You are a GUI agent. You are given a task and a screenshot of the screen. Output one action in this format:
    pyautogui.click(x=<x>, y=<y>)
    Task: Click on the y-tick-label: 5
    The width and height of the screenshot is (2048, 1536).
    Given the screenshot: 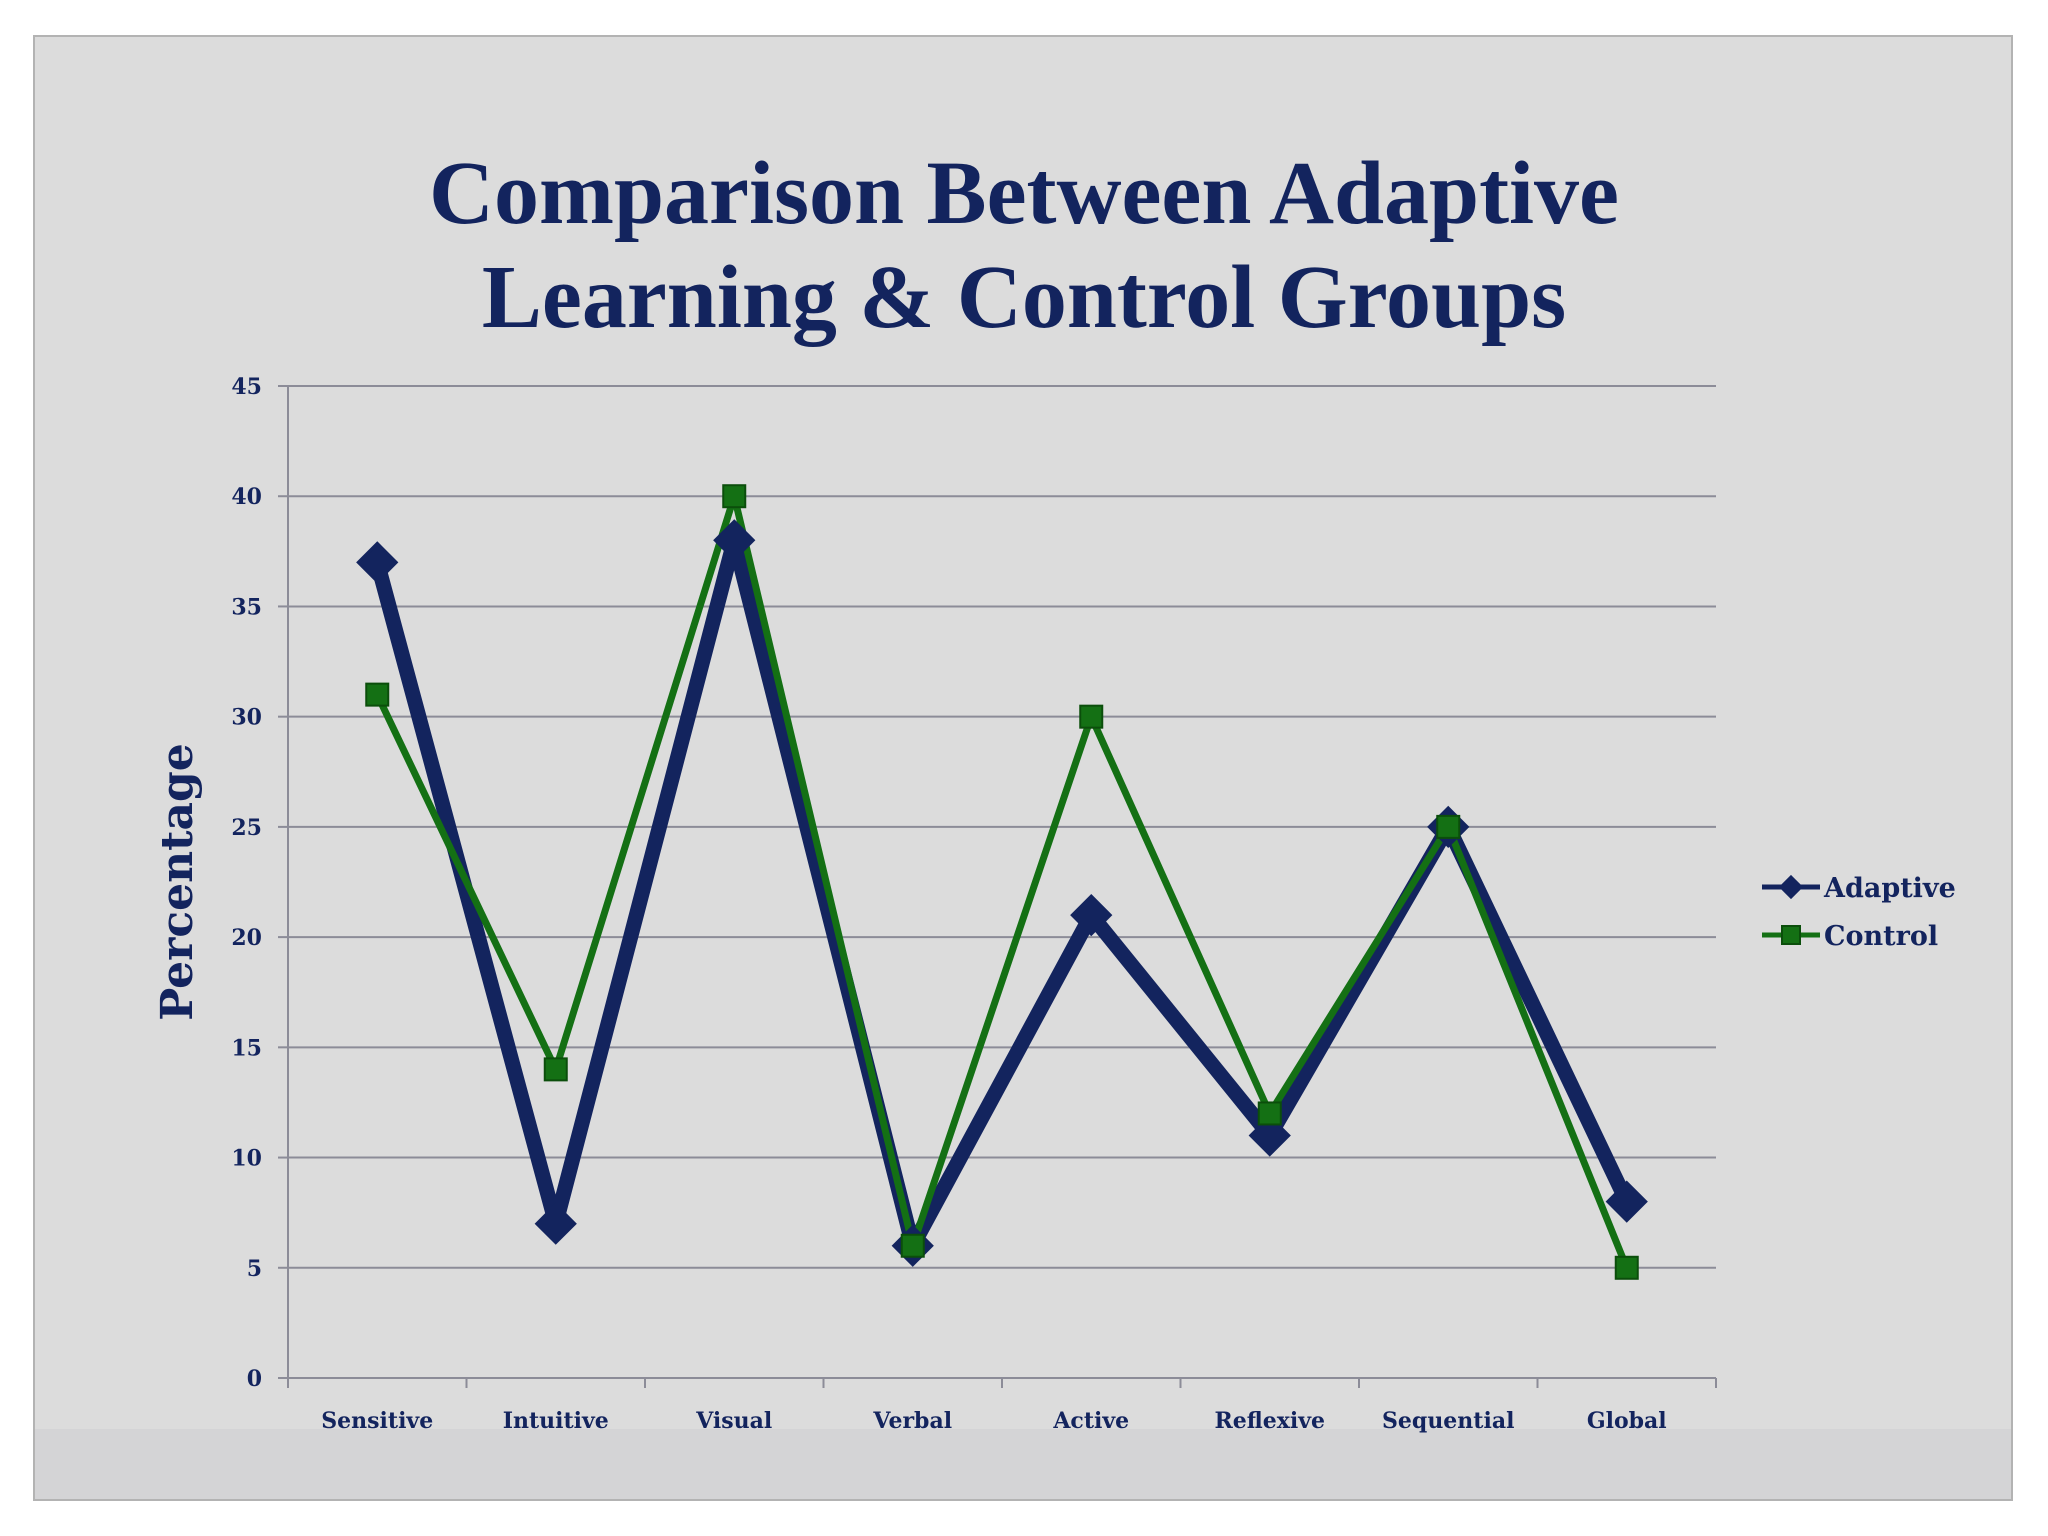 What is the action you would take?
    pyautogui.click(x=254, y=1269)
    